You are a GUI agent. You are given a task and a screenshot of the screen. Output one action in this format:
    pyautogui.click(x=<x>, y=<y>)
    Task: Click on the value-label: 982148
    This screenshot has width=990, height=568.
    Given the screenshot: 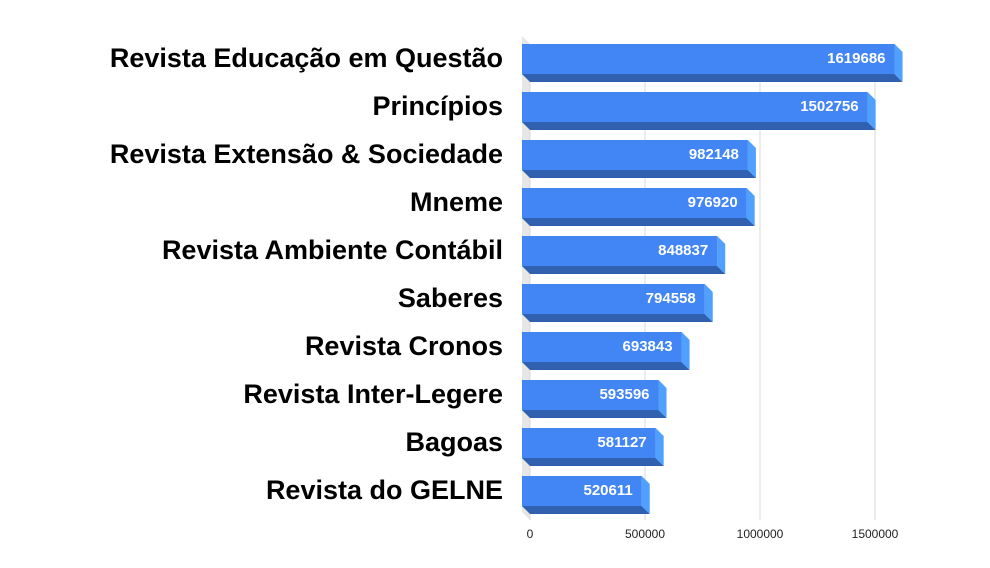 What is the action you would take?
    pyautogui.click(x=714, y=154)
    